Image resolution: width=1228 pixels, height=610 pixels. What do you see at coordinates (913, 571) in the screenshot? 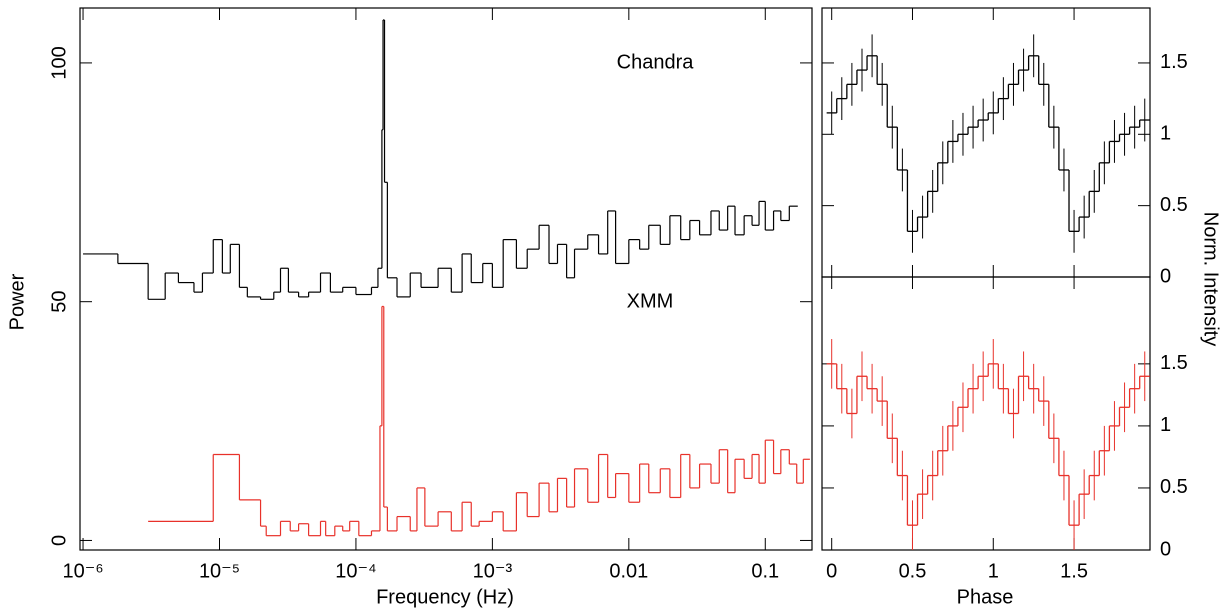
I see `x-tick-label: 0.5` at bounding box center [913, 571].